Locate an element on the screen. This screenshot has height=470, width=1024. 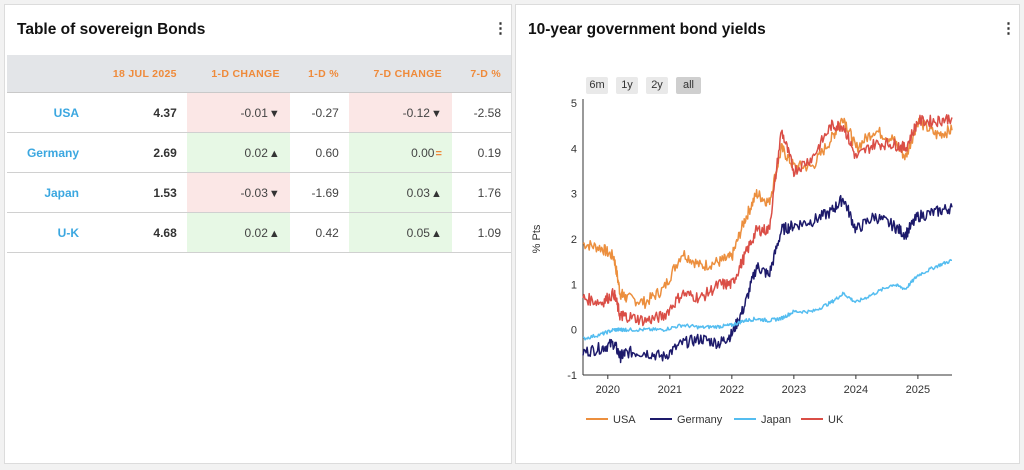
legend-label-uk: UK is located at coordinates (836, 420).